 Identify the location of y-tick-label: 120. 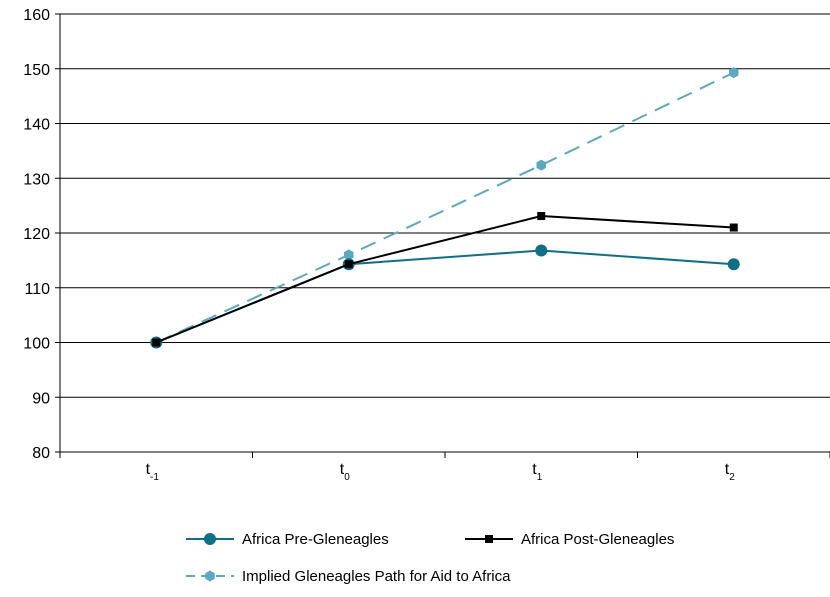
(36, 234).